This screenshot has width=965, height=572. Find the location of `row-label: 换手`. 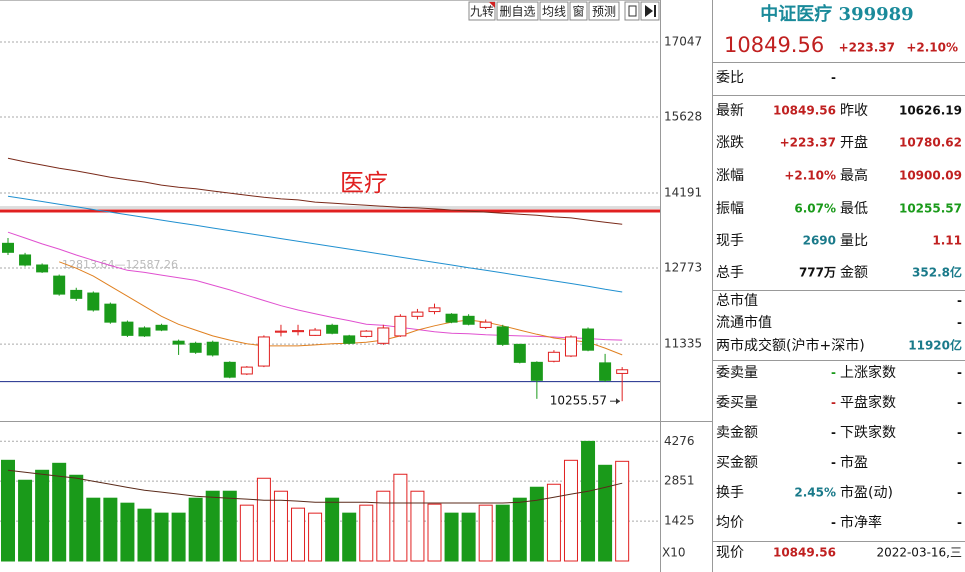

row-label: 换手 is located at coordinates (730, 492).